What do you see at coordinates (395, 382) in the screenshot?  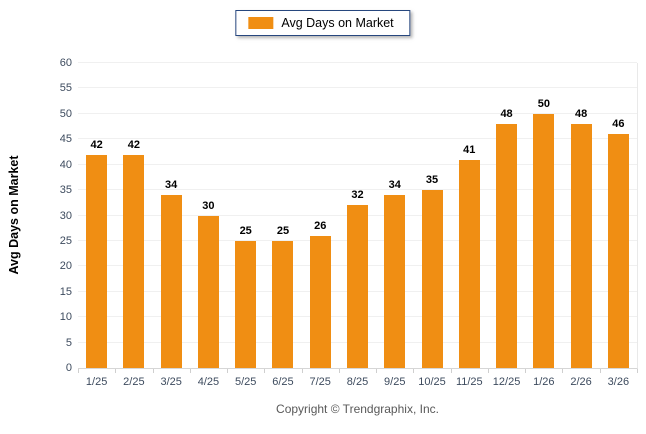 I see `x-tick-label: 9/25` at bounding box center [395, 382].